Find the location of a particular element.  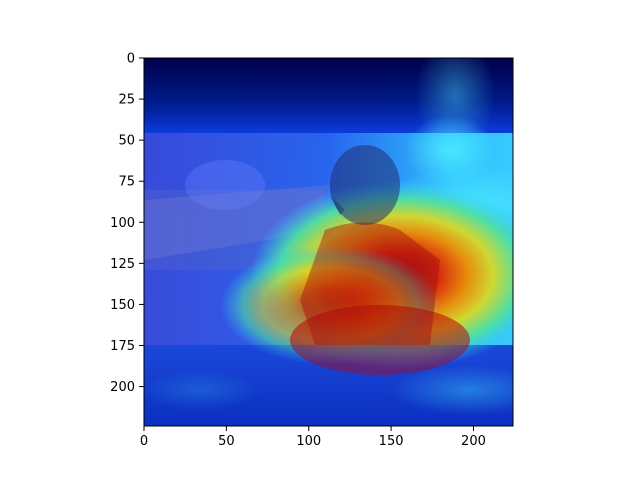

y-tick-label: 25 is located at coordinates (126, 100).